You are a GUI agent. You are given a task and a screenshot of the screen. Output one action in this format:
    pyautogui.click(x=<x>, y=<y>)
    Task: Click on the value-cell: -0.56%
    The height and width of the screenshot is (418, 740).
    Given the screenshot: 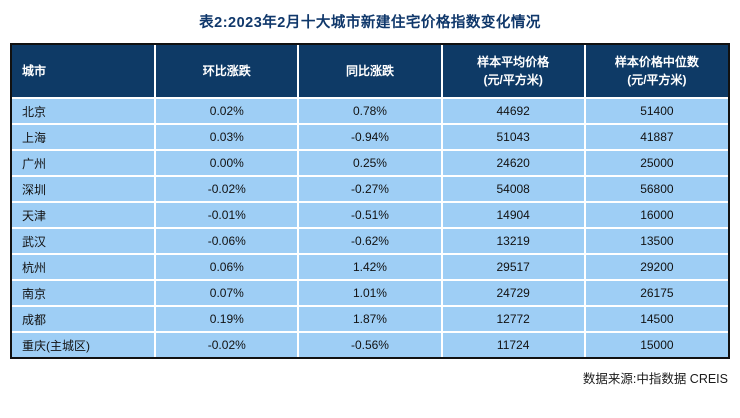 What is the action you would take?
    pyautogui.click(x=370, y=344)
    